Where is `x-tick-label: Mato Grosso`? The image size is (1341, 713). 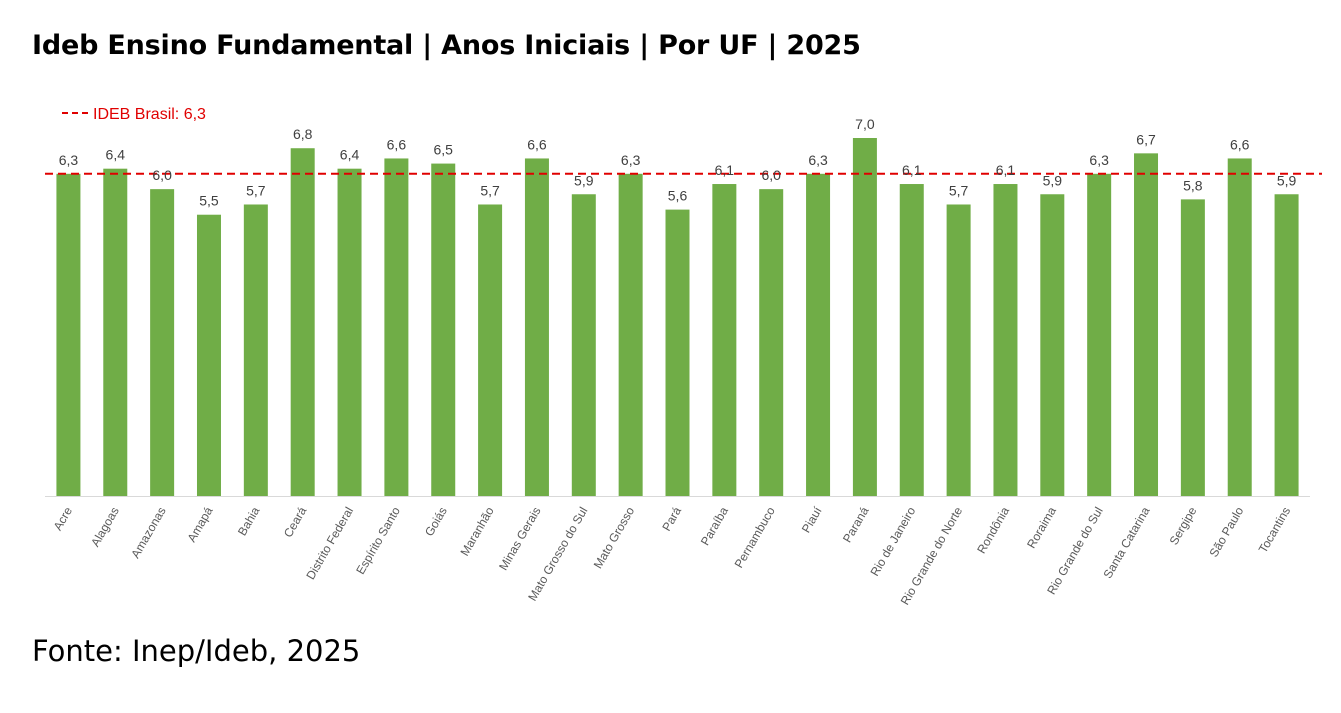
x-tick-label: Mato Grosso is located at coordinates (614, 537).